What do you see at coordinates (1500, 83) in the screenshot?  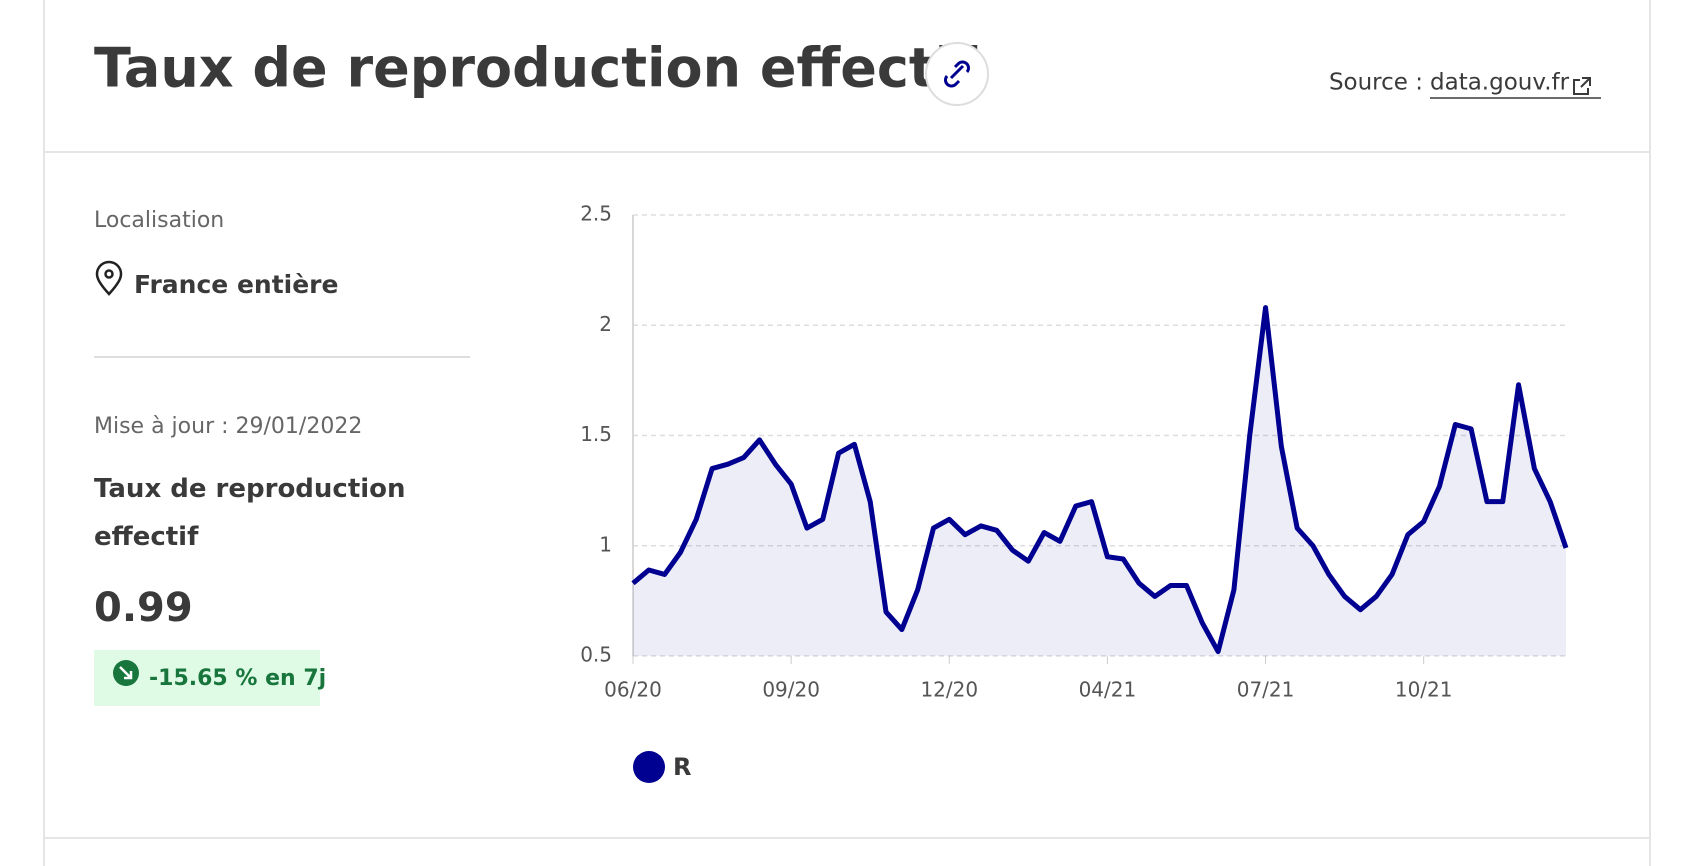 I see `source-link: data.gouv.fr` at bounding box center [1500, 83].